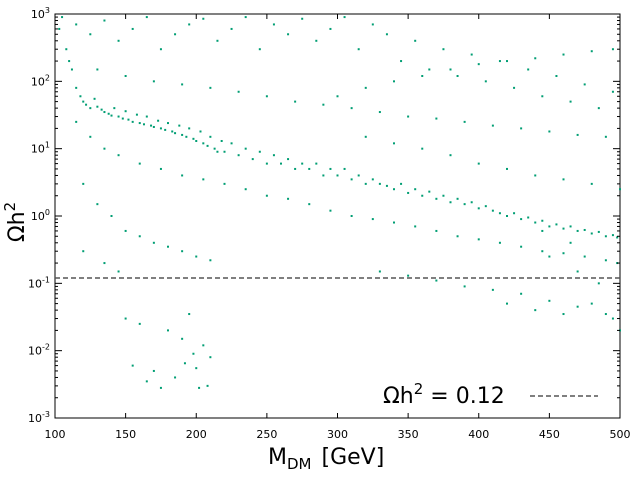  I want to click on legend-label-main: Ωh, so click(398, 396).